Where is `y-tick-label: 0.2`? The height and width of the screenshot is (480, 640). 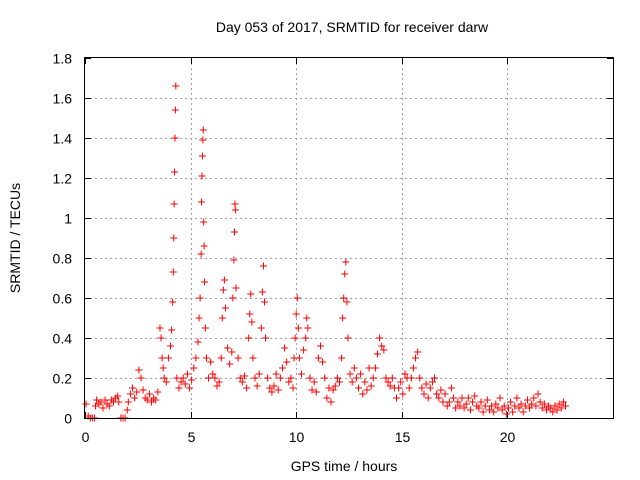
y-tick-label: 0.2 is located at coordinates (63, 379).